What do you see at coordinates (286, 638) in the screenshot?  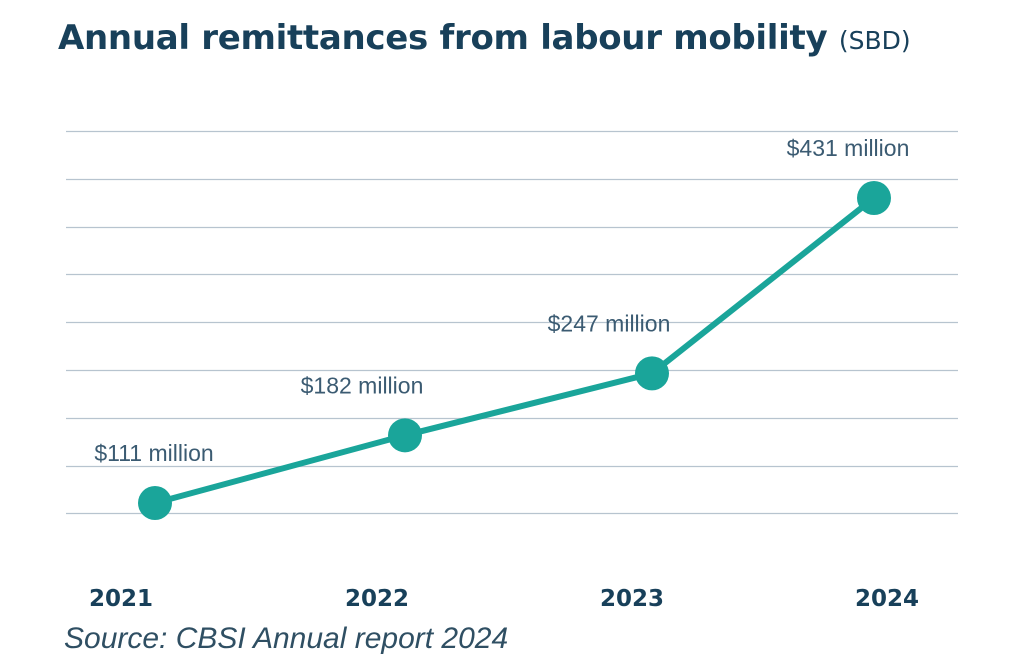 I see `source-note: Source: CBSI Annual report 2024` at bounding box center [286, 638].